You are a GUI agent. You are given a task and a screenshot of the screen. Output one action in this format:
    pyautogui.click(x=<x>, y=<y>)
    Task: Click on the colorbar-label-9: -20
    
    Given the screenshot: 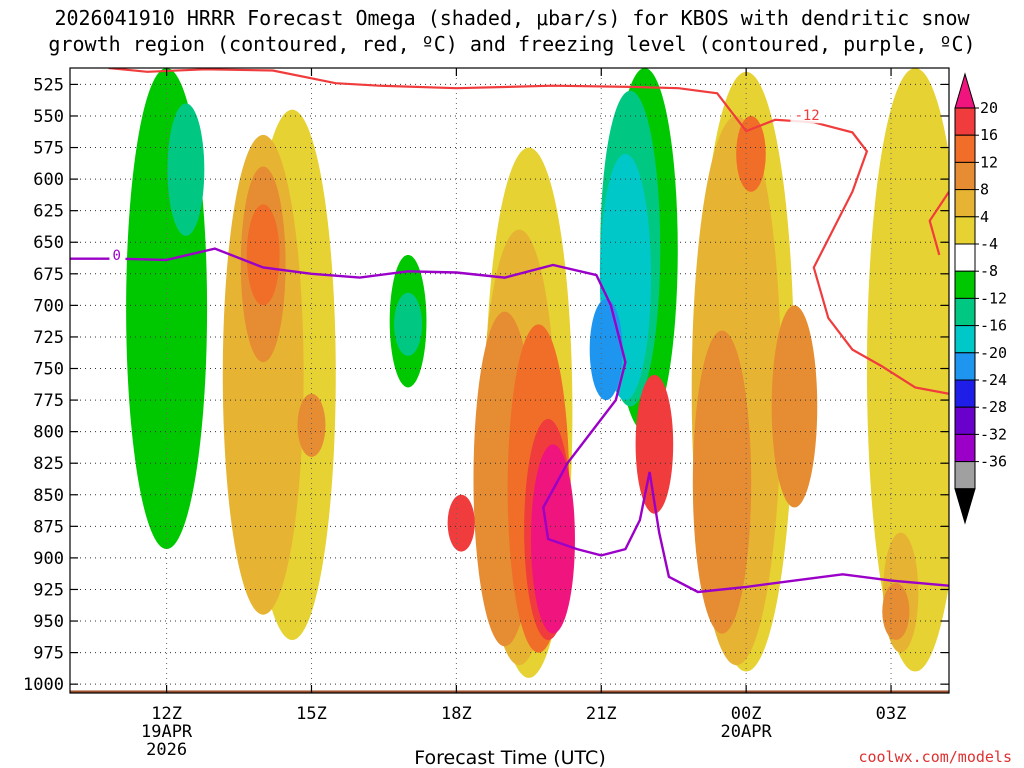 What is the action you would take?
    pyautogui.click(x=993, y=353)
    